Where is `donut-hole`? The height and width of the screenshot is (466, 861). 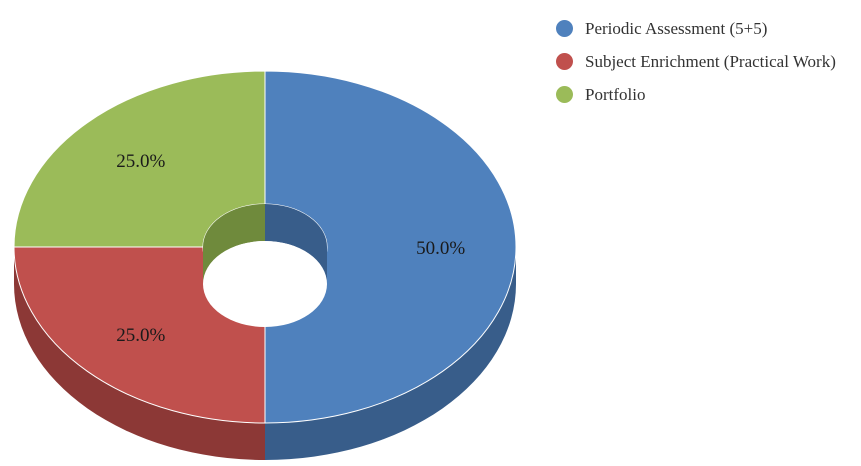
donut-hole is located at coordinates (265, 284).